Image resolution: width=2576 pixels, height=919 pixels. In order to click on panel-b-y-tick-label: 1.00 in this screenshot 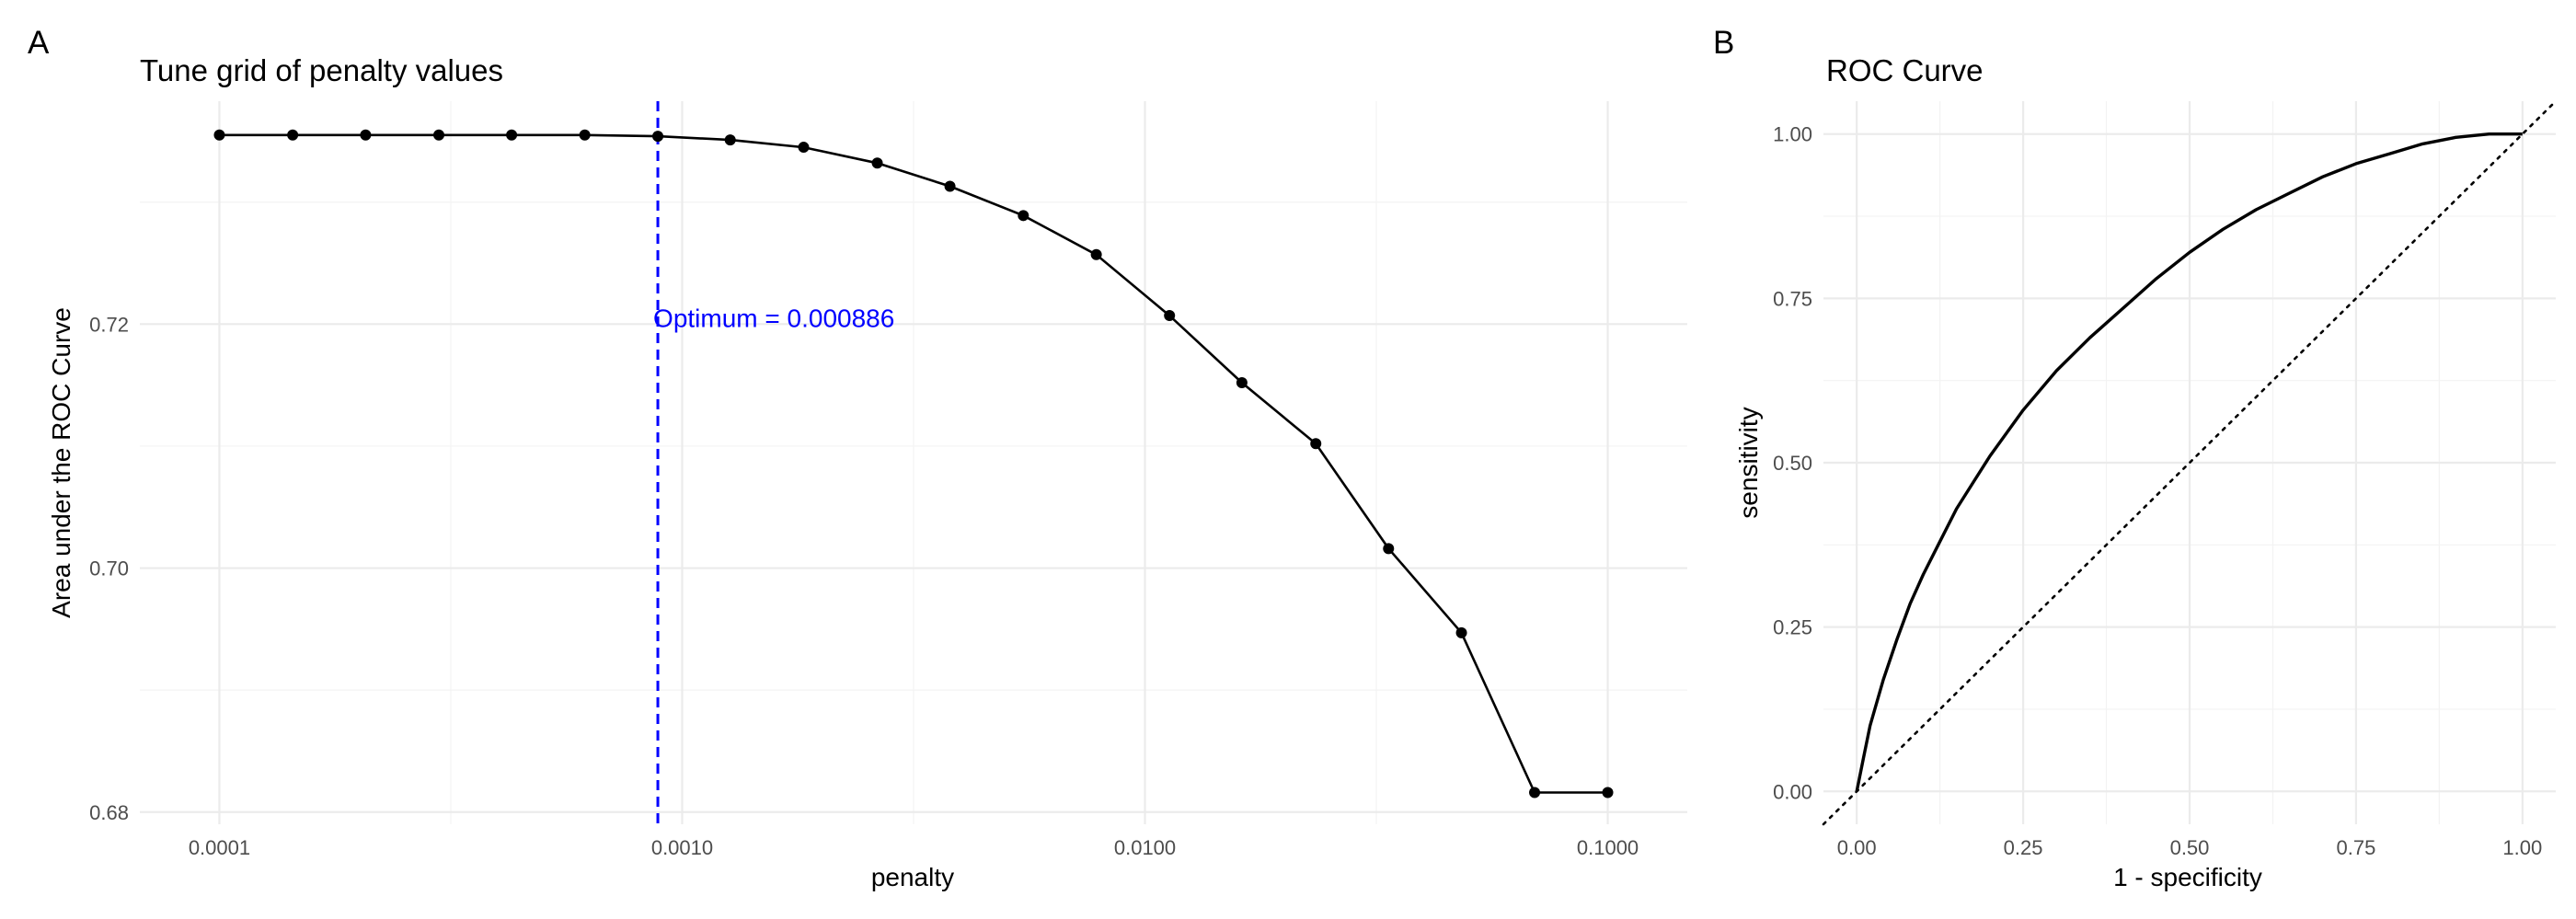, I will do `click(1792, 134)`.